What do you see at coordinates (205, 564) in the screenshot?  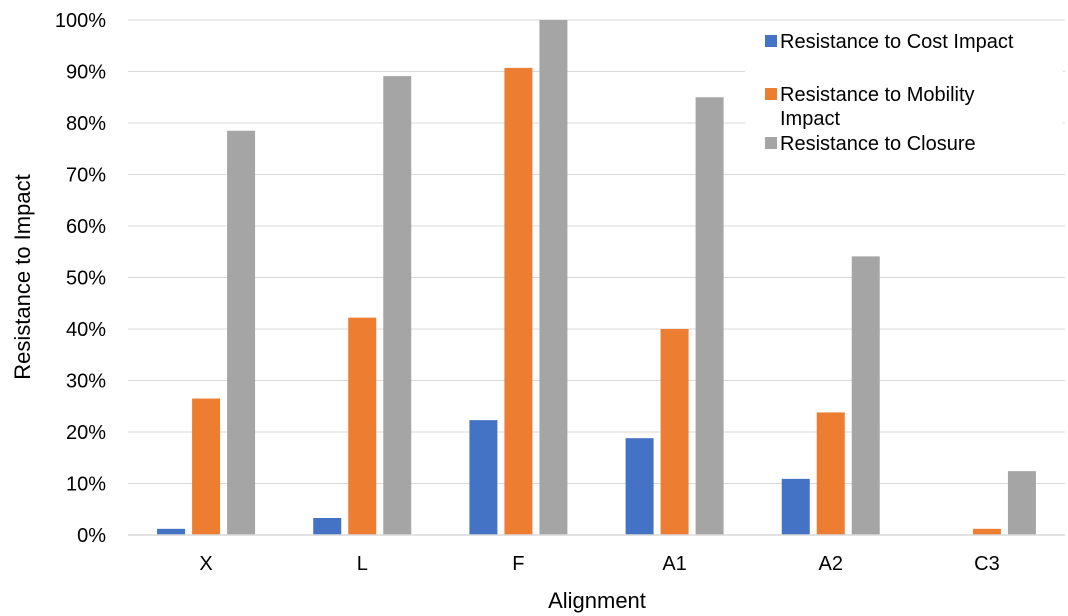 I see `x-tick-label: X` at bounding box center [205, 564].